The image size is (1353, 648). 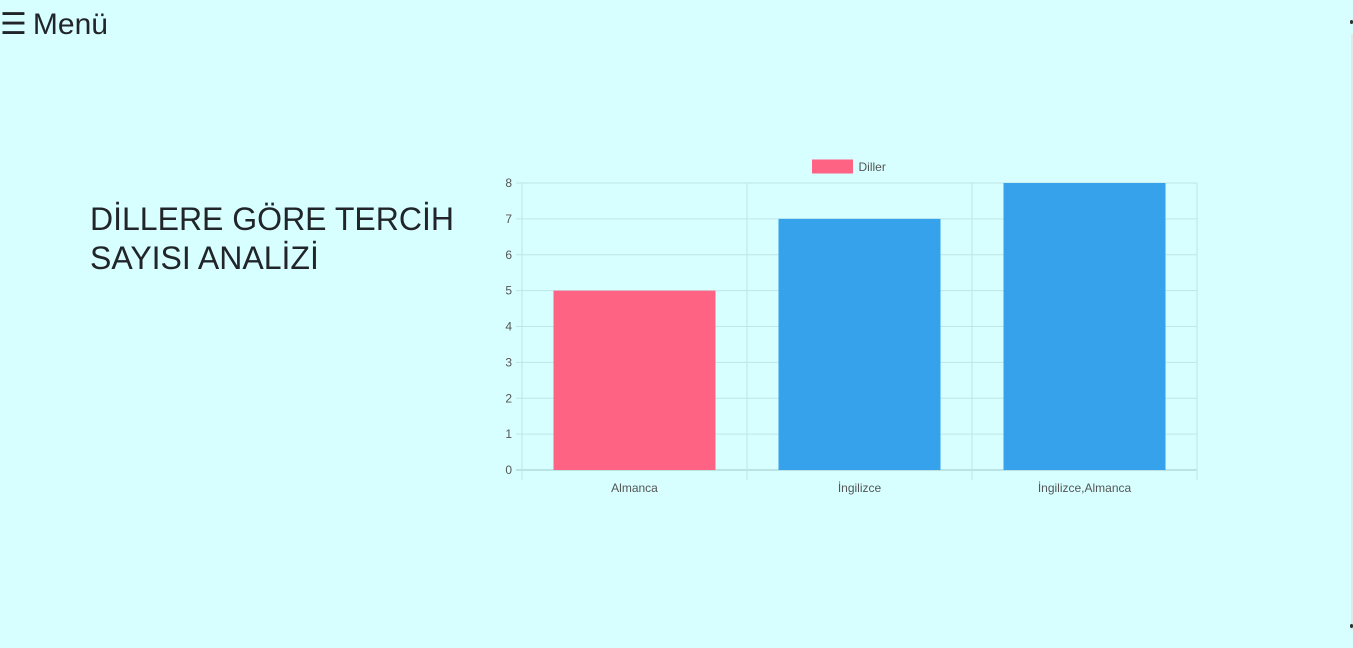 I want to click on scroll-up-arrow-icon, so click(x=1351, y=22).